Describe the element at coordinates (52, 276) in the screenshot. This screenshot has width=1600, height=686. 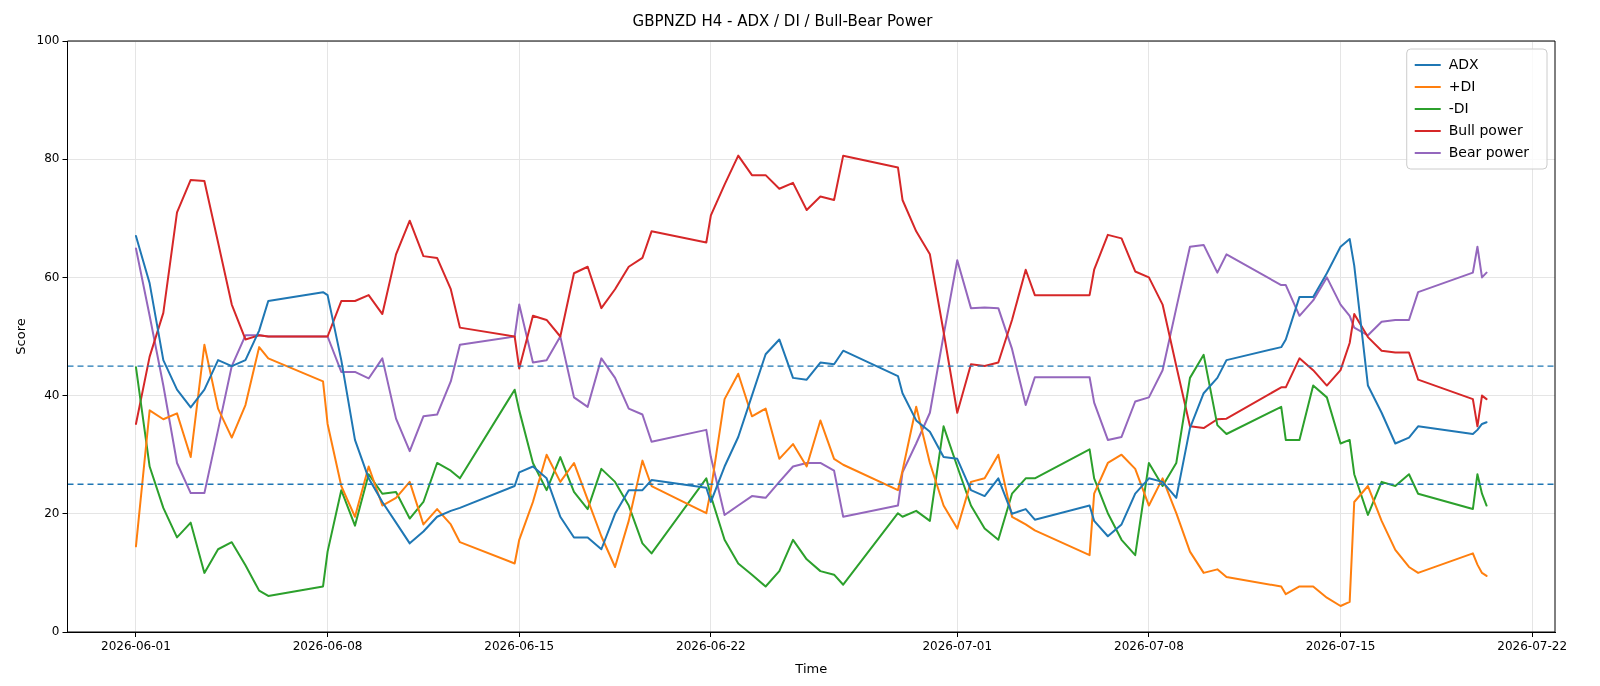
I see `y-tick-label: 60` at that location.